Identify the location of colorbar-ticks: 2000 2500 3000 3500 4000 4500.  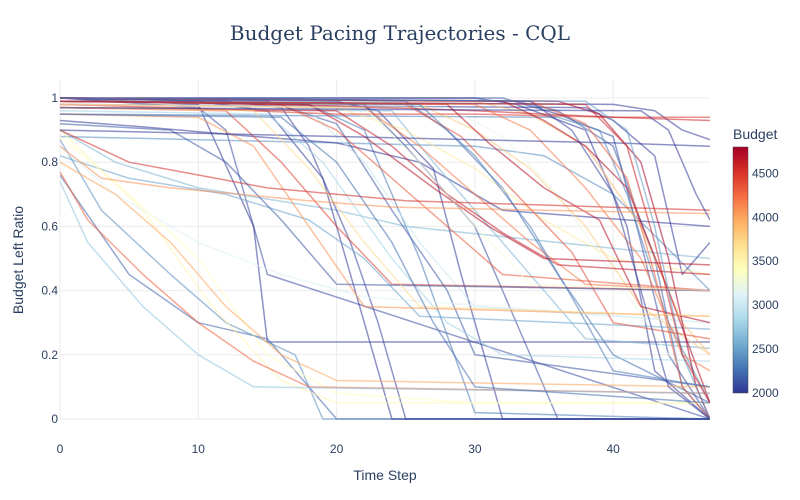
(765, 283).